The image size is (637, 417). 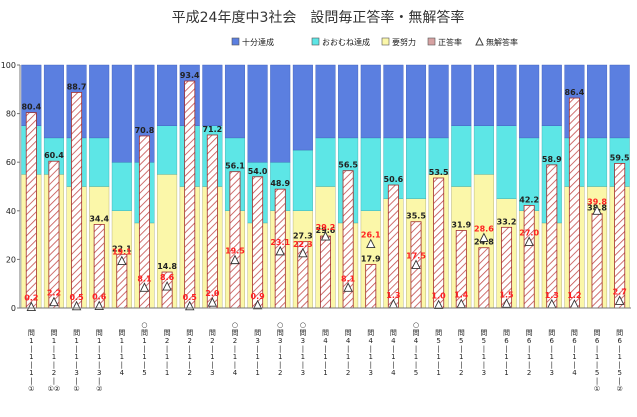 I want to click on no-answer-label: 0.9, so click(x=258, y=296).